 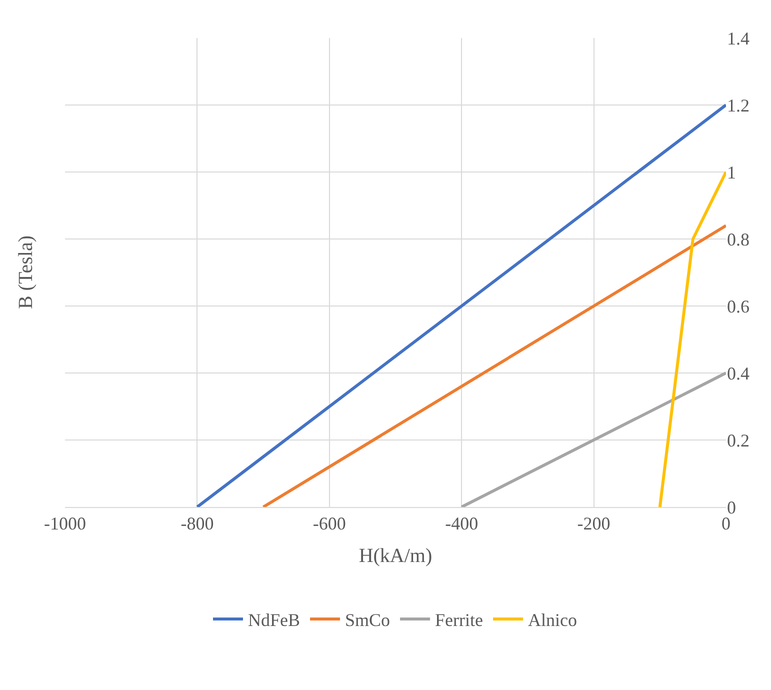 I want to click on legend-label: Alnico, so click(x=553, y=620).